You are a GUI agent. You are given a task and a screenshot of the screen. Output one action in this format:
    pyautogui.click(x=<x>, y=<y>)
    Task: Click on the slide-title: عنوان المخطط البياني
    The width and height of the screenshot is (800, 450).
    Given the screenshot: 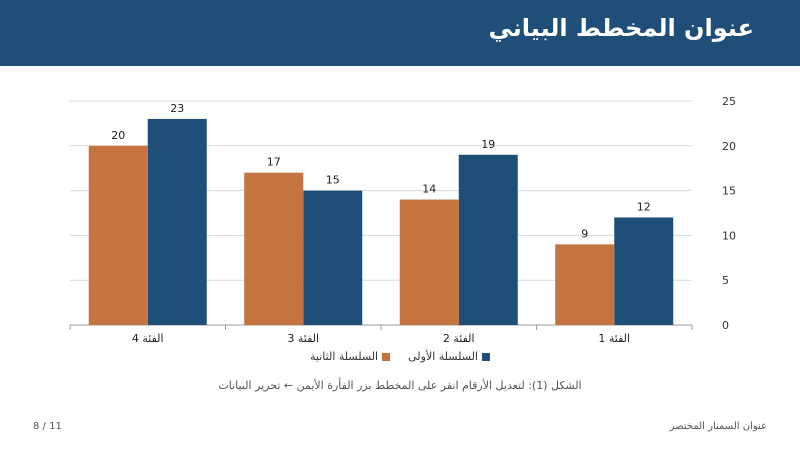 What is the action you would take?
    pyautogui.click(x=621, y=28)
    